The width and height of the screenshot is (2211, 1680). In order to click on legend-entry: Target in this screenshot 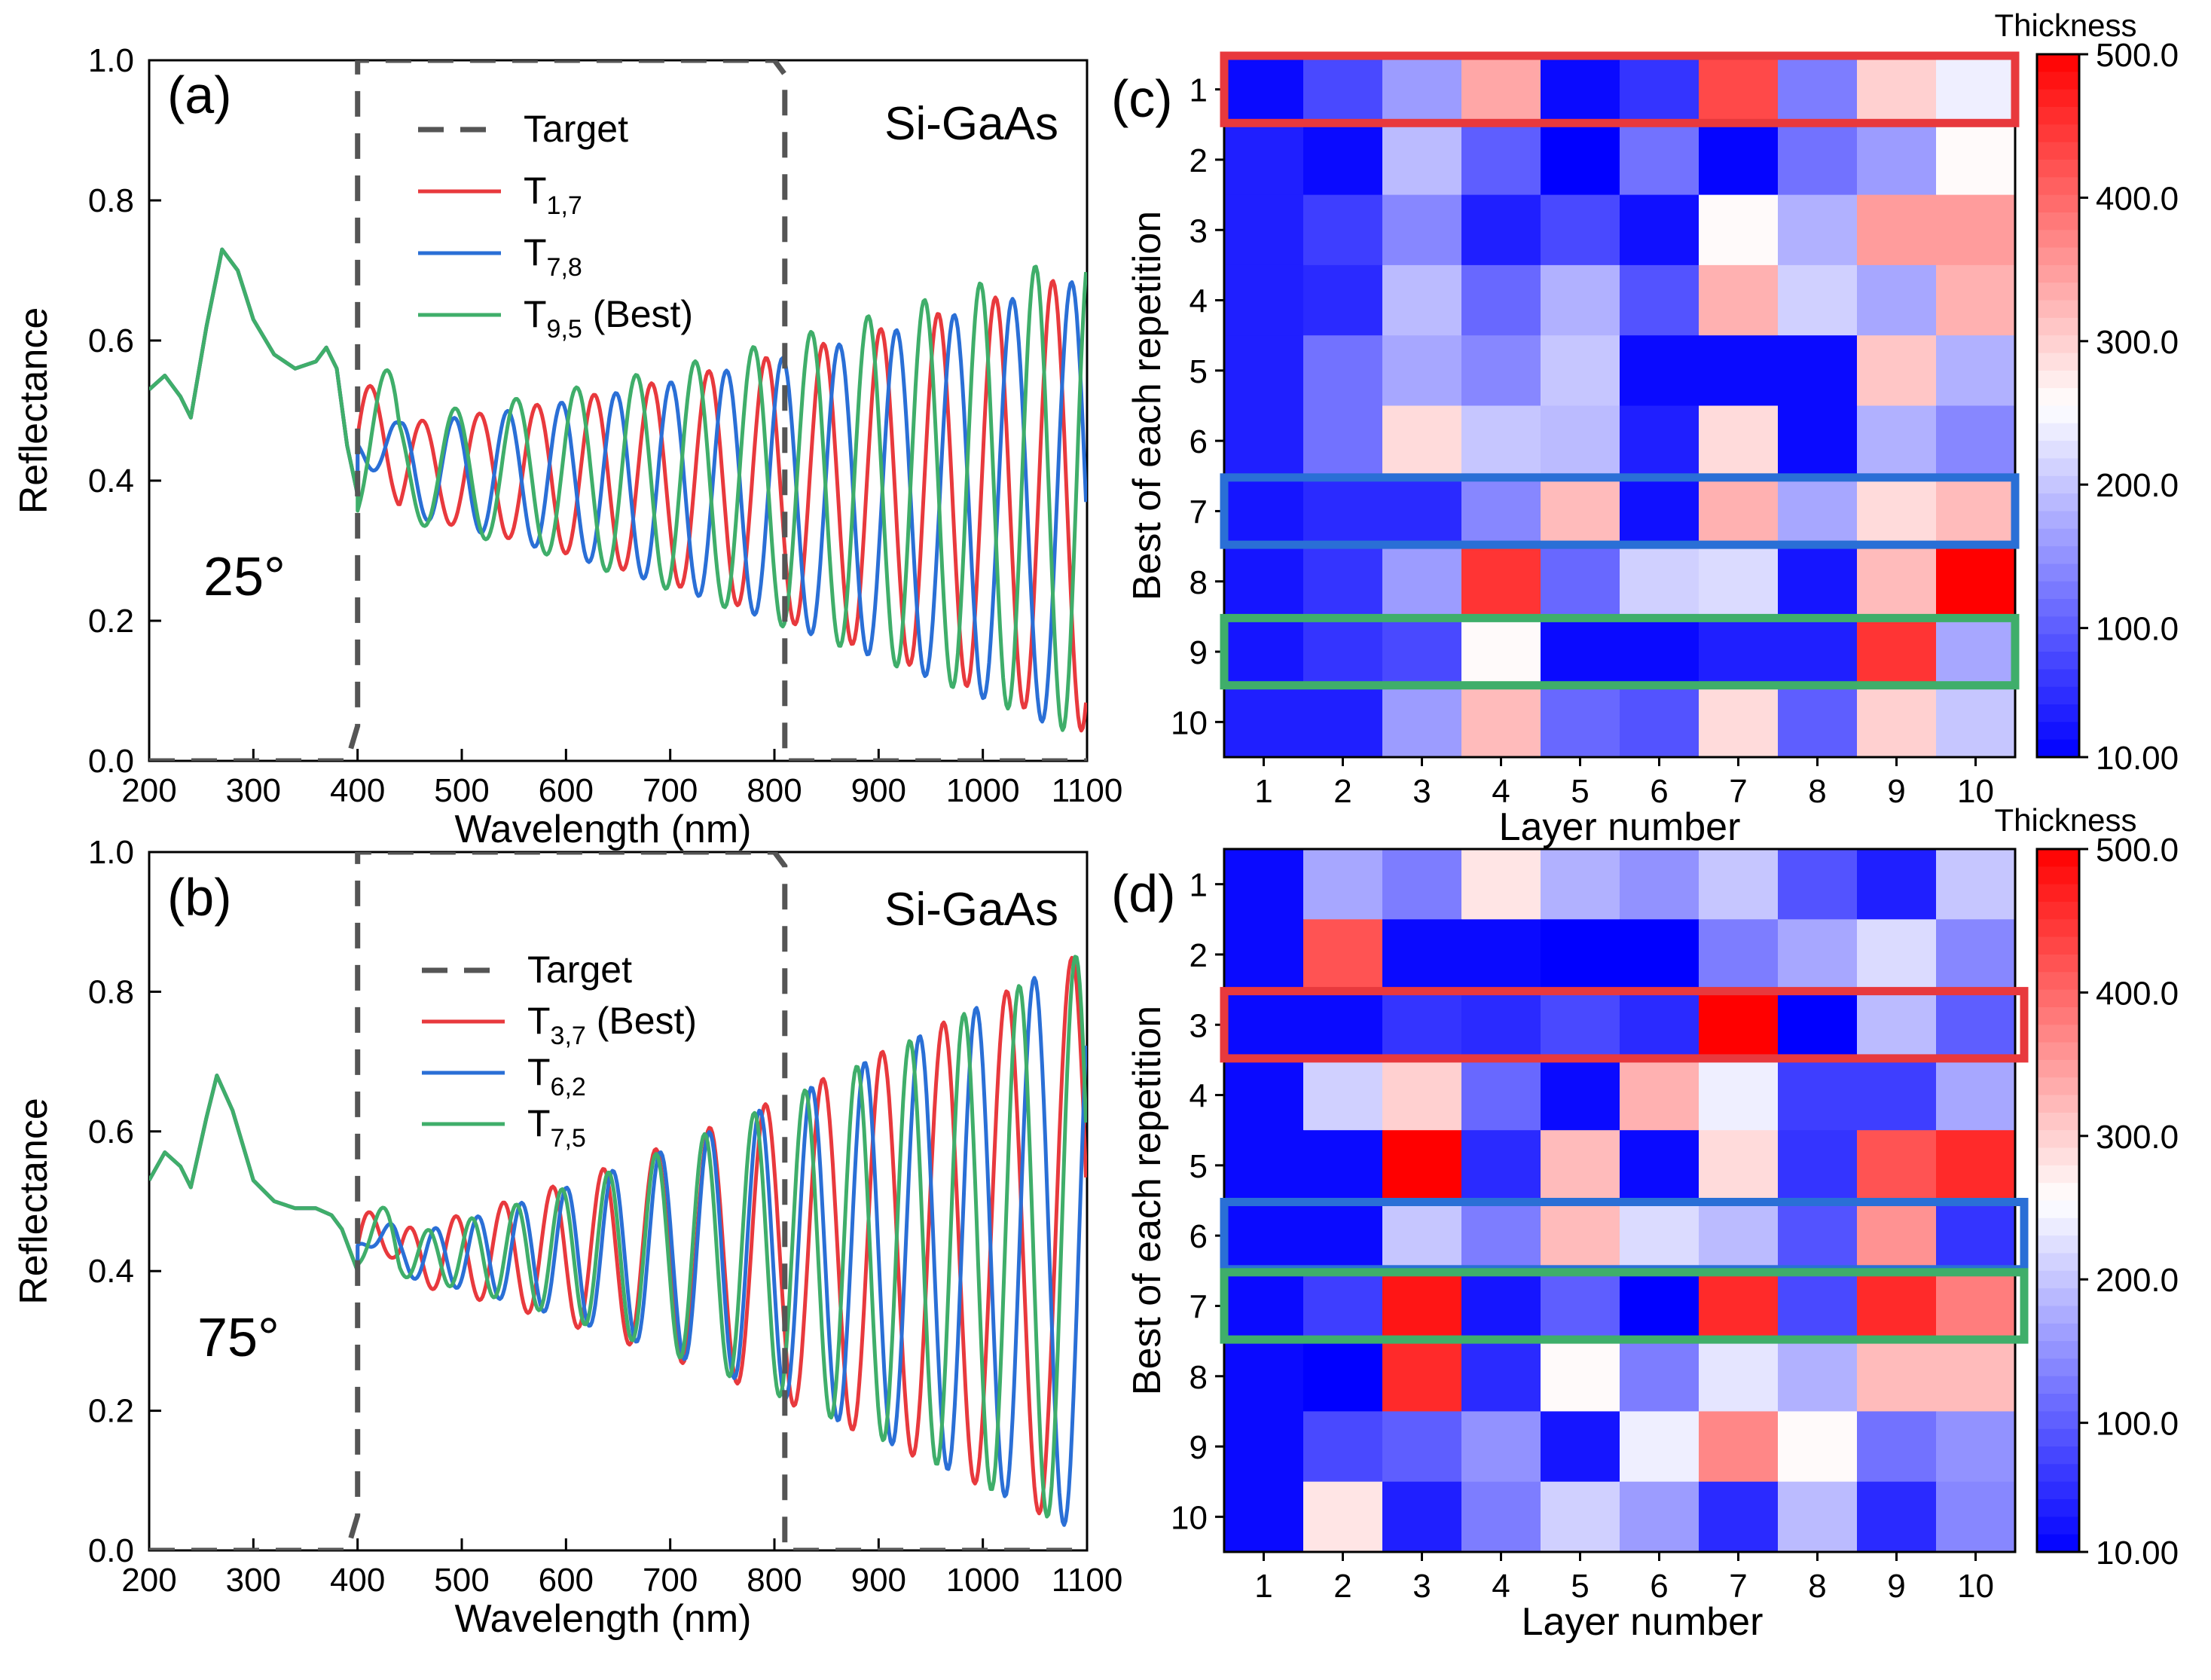, I will do `click(576, 129)`.